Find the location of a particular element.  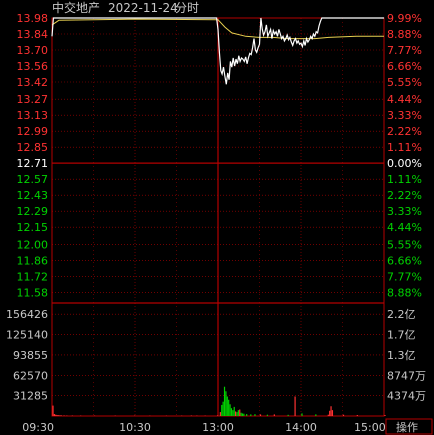

price-tick-label: 13.13 is located at coordinates (33, 115).